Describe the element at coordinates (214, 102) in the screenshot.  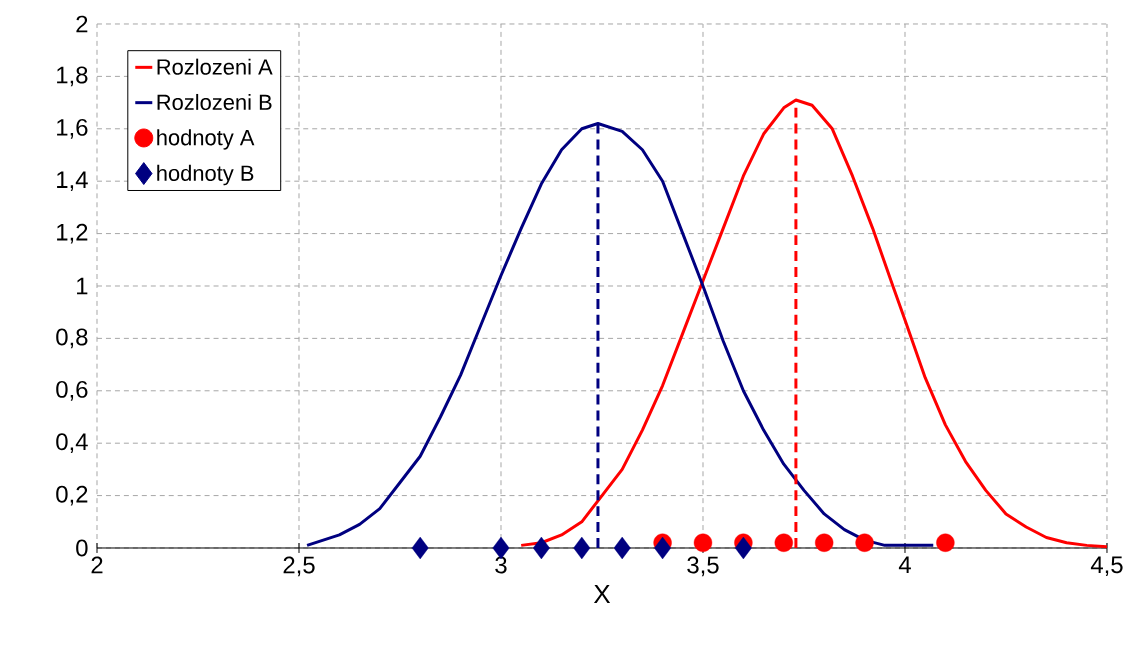
I see `legend-label: Rozlozeni B` at that location.